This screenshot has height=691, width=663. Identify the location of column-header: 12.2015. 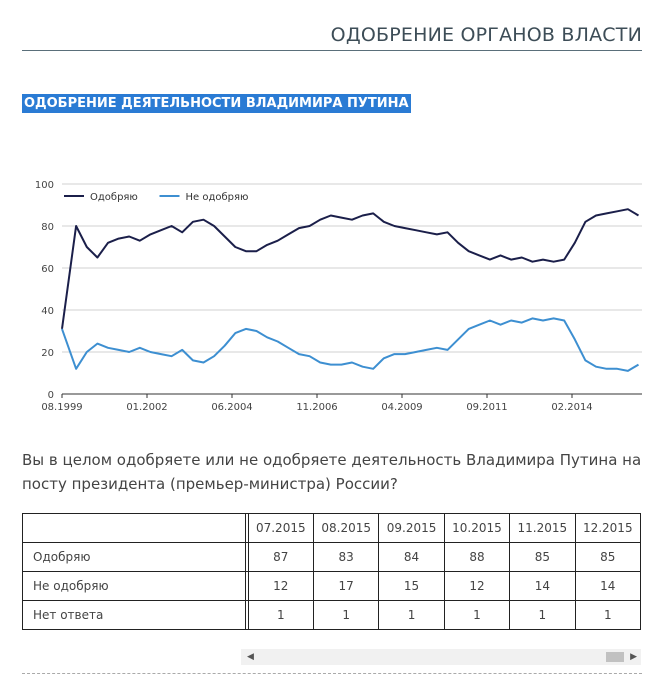
(608, 528).